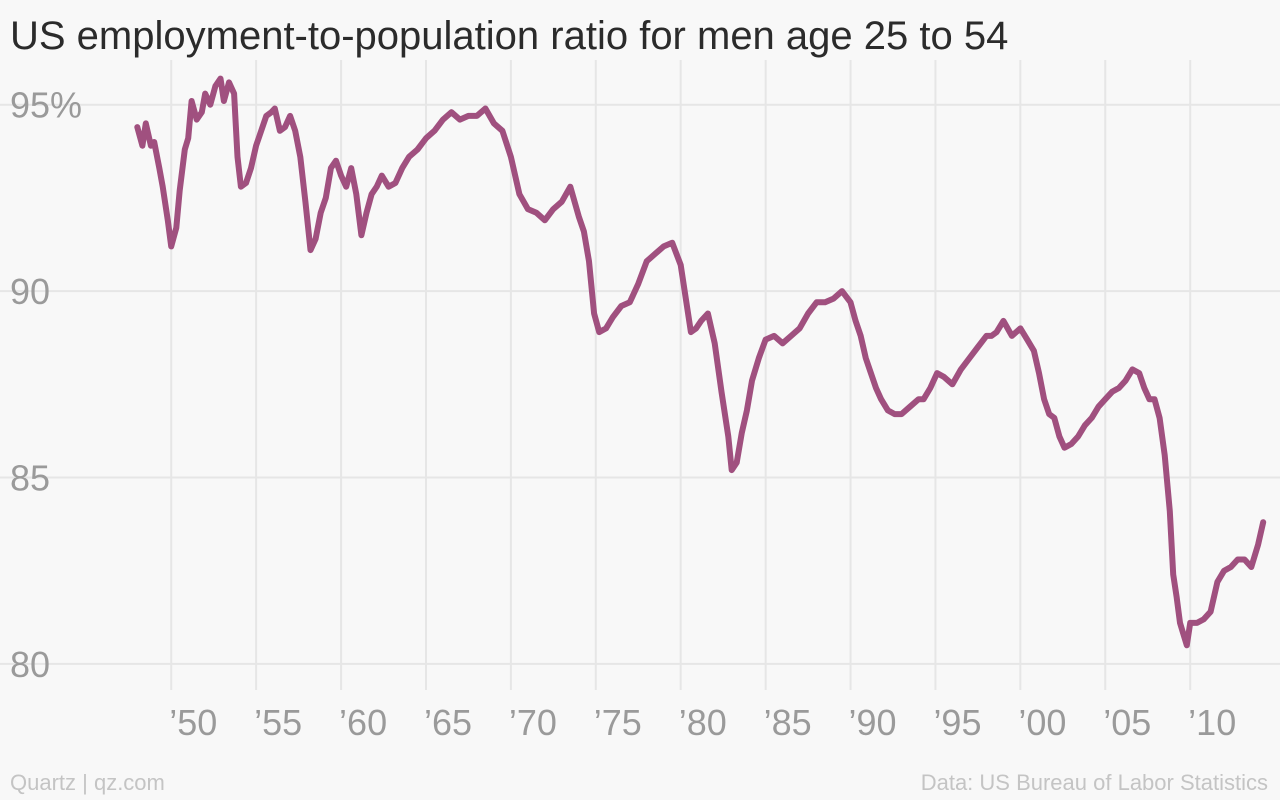  Describe the element at coordinates (1212, 722) in the screenshot. I see `x-tick-label: ’10` at that location.